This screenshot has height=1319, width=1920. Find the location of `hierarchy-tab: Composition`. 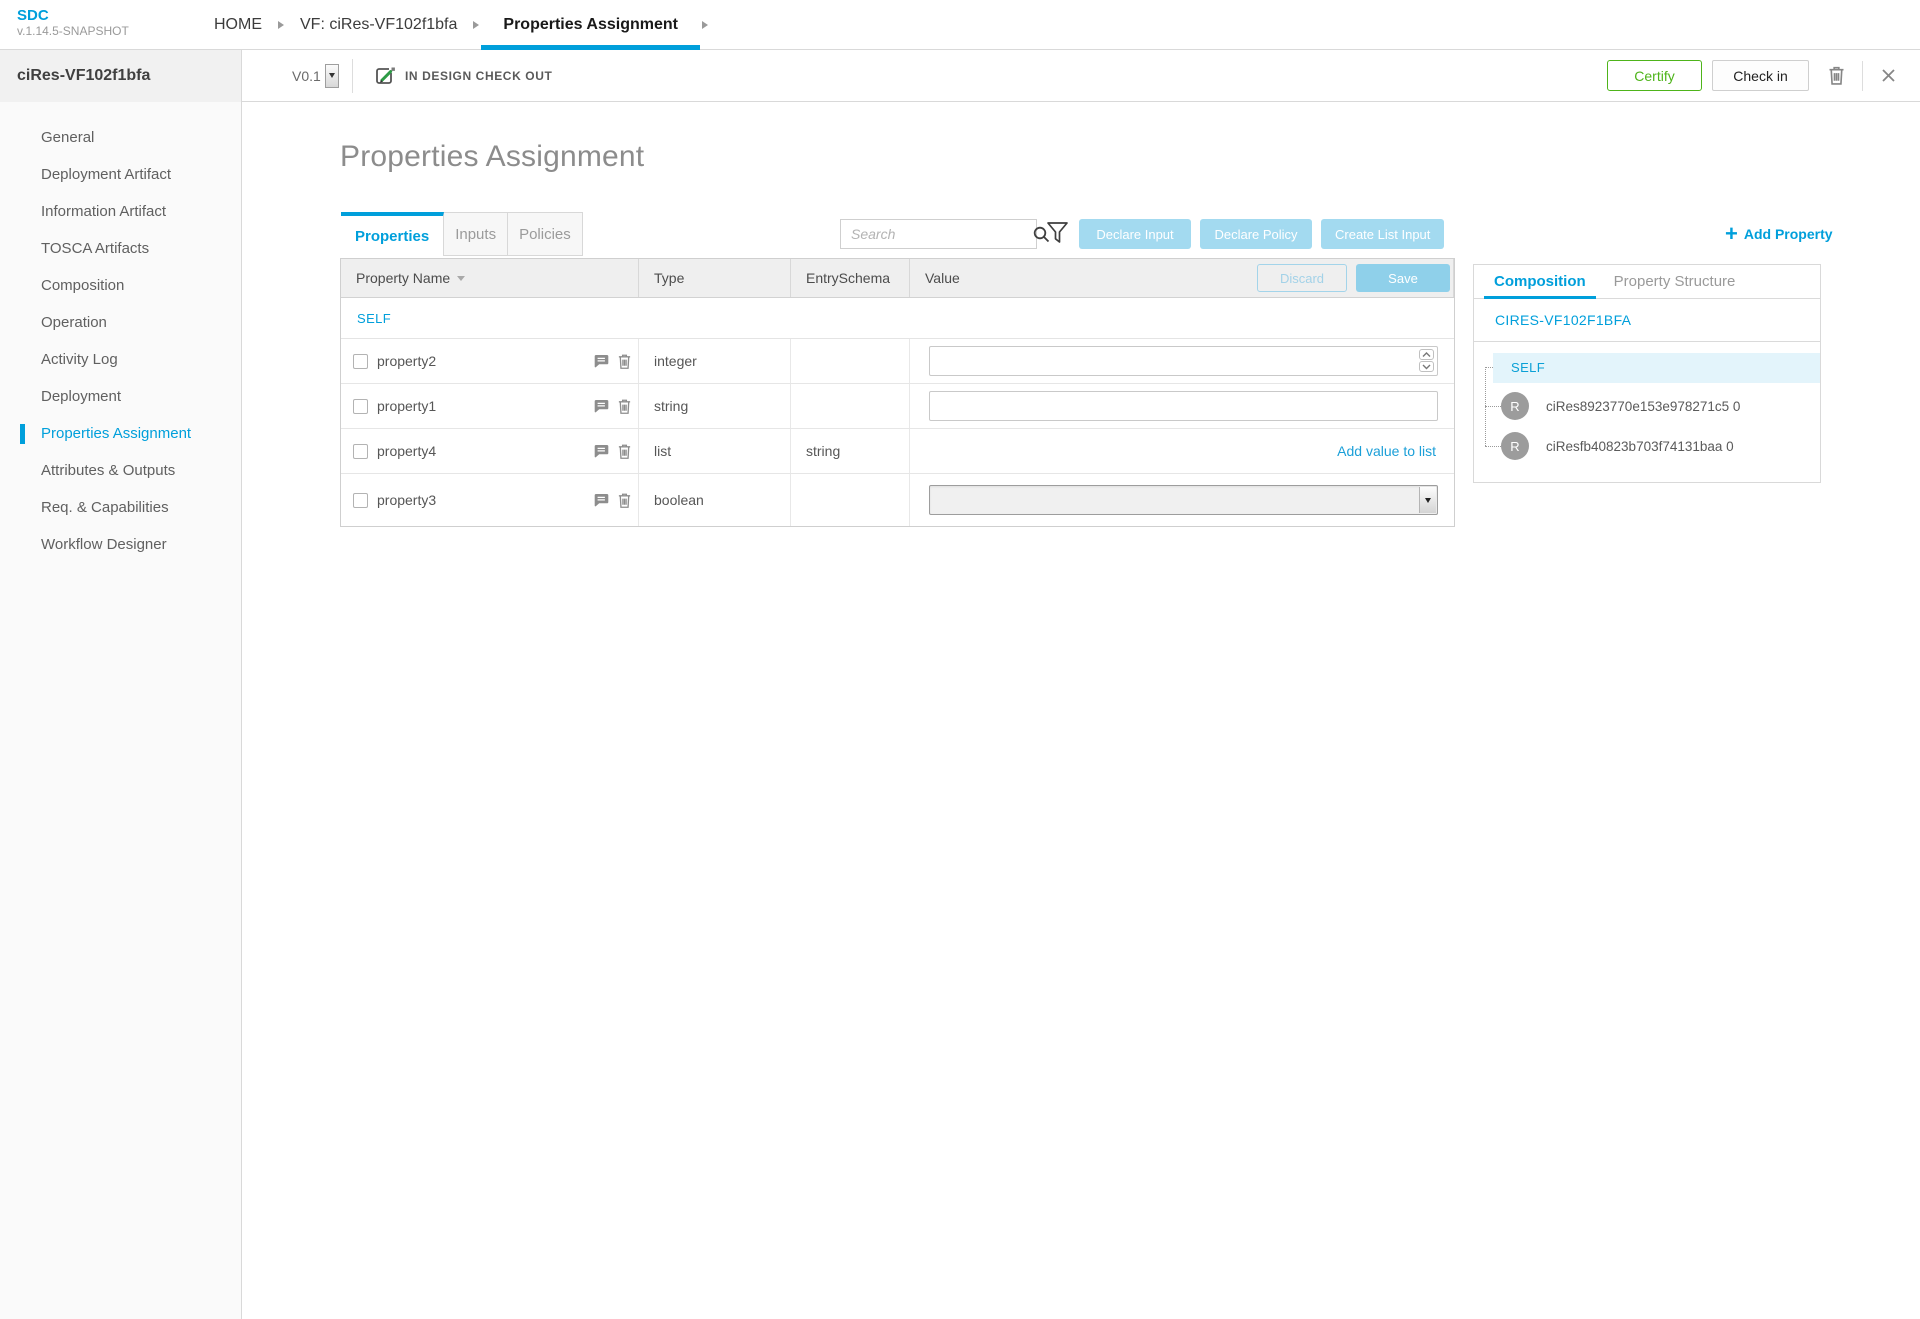

hierarchy-tab: Composition is located at coordinates (1540, 282).